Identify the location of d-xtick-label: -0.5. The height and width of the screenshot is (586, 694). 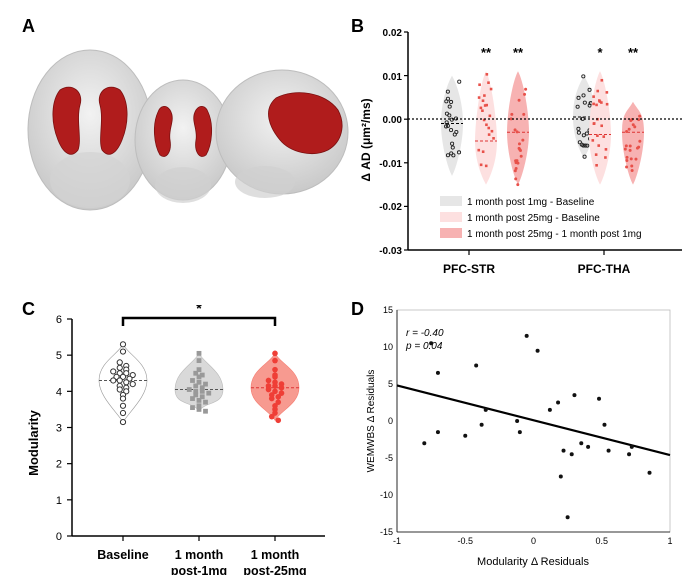
(465, 541).